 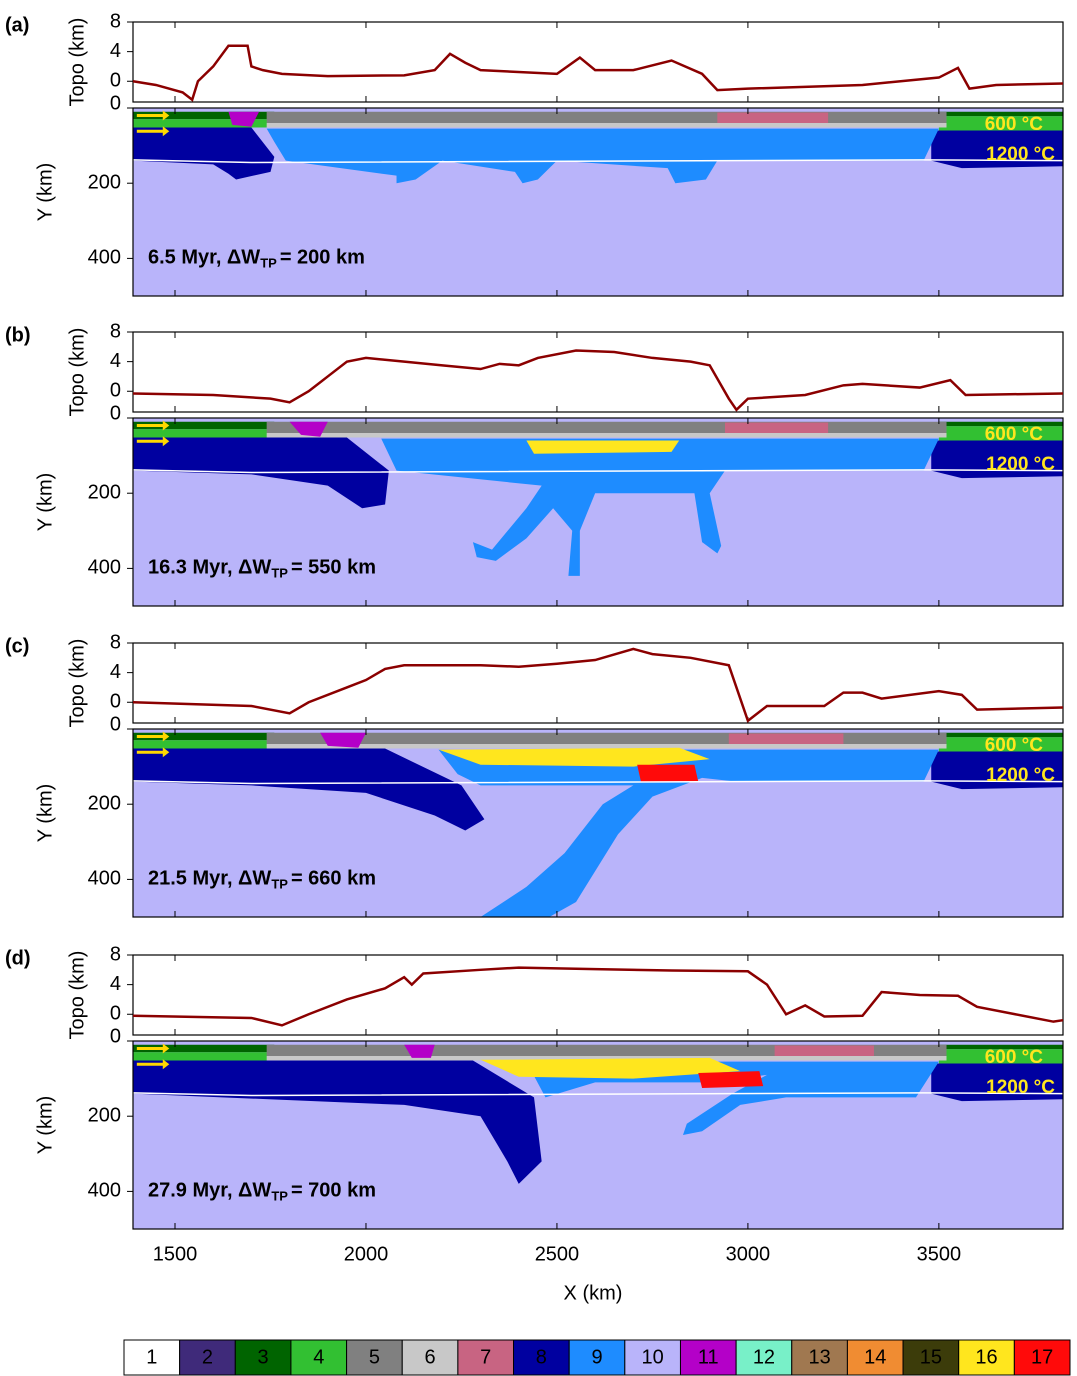 I want to click on time-annotation: 16.3 Myr, ΔWTP = 550 km, so click(x=262, y=569).